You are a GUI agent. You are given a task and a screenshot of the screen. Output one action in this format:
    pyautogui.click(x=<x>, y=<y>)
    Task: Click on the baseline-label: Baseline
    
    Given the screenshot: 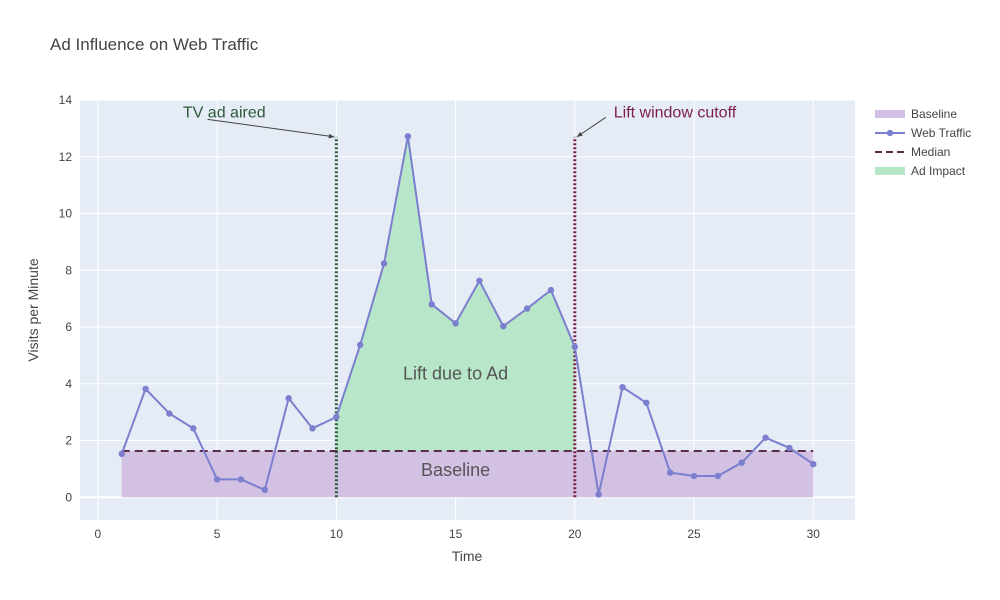 What is the action you would take?
    pyautogui.click(x=455, y=470)
    